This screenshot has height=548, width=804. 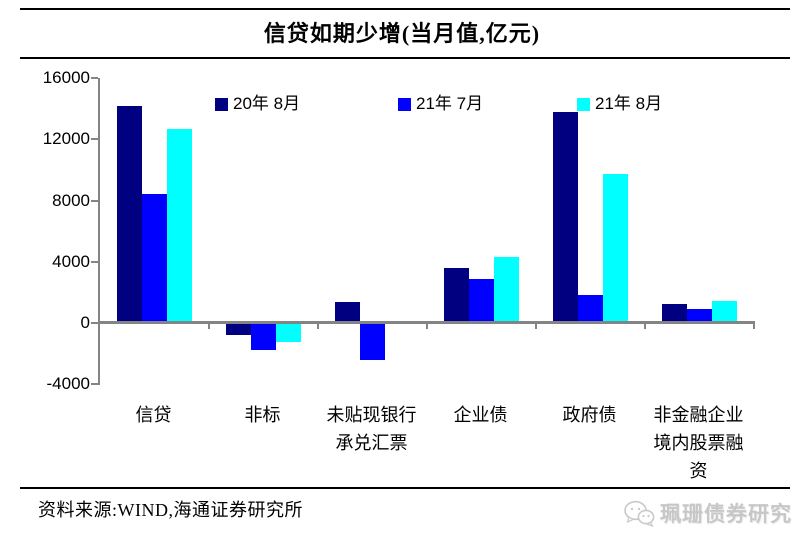 I want to click on category-label: 非金融企业 境内股票融资, so click(x=698, y=443).